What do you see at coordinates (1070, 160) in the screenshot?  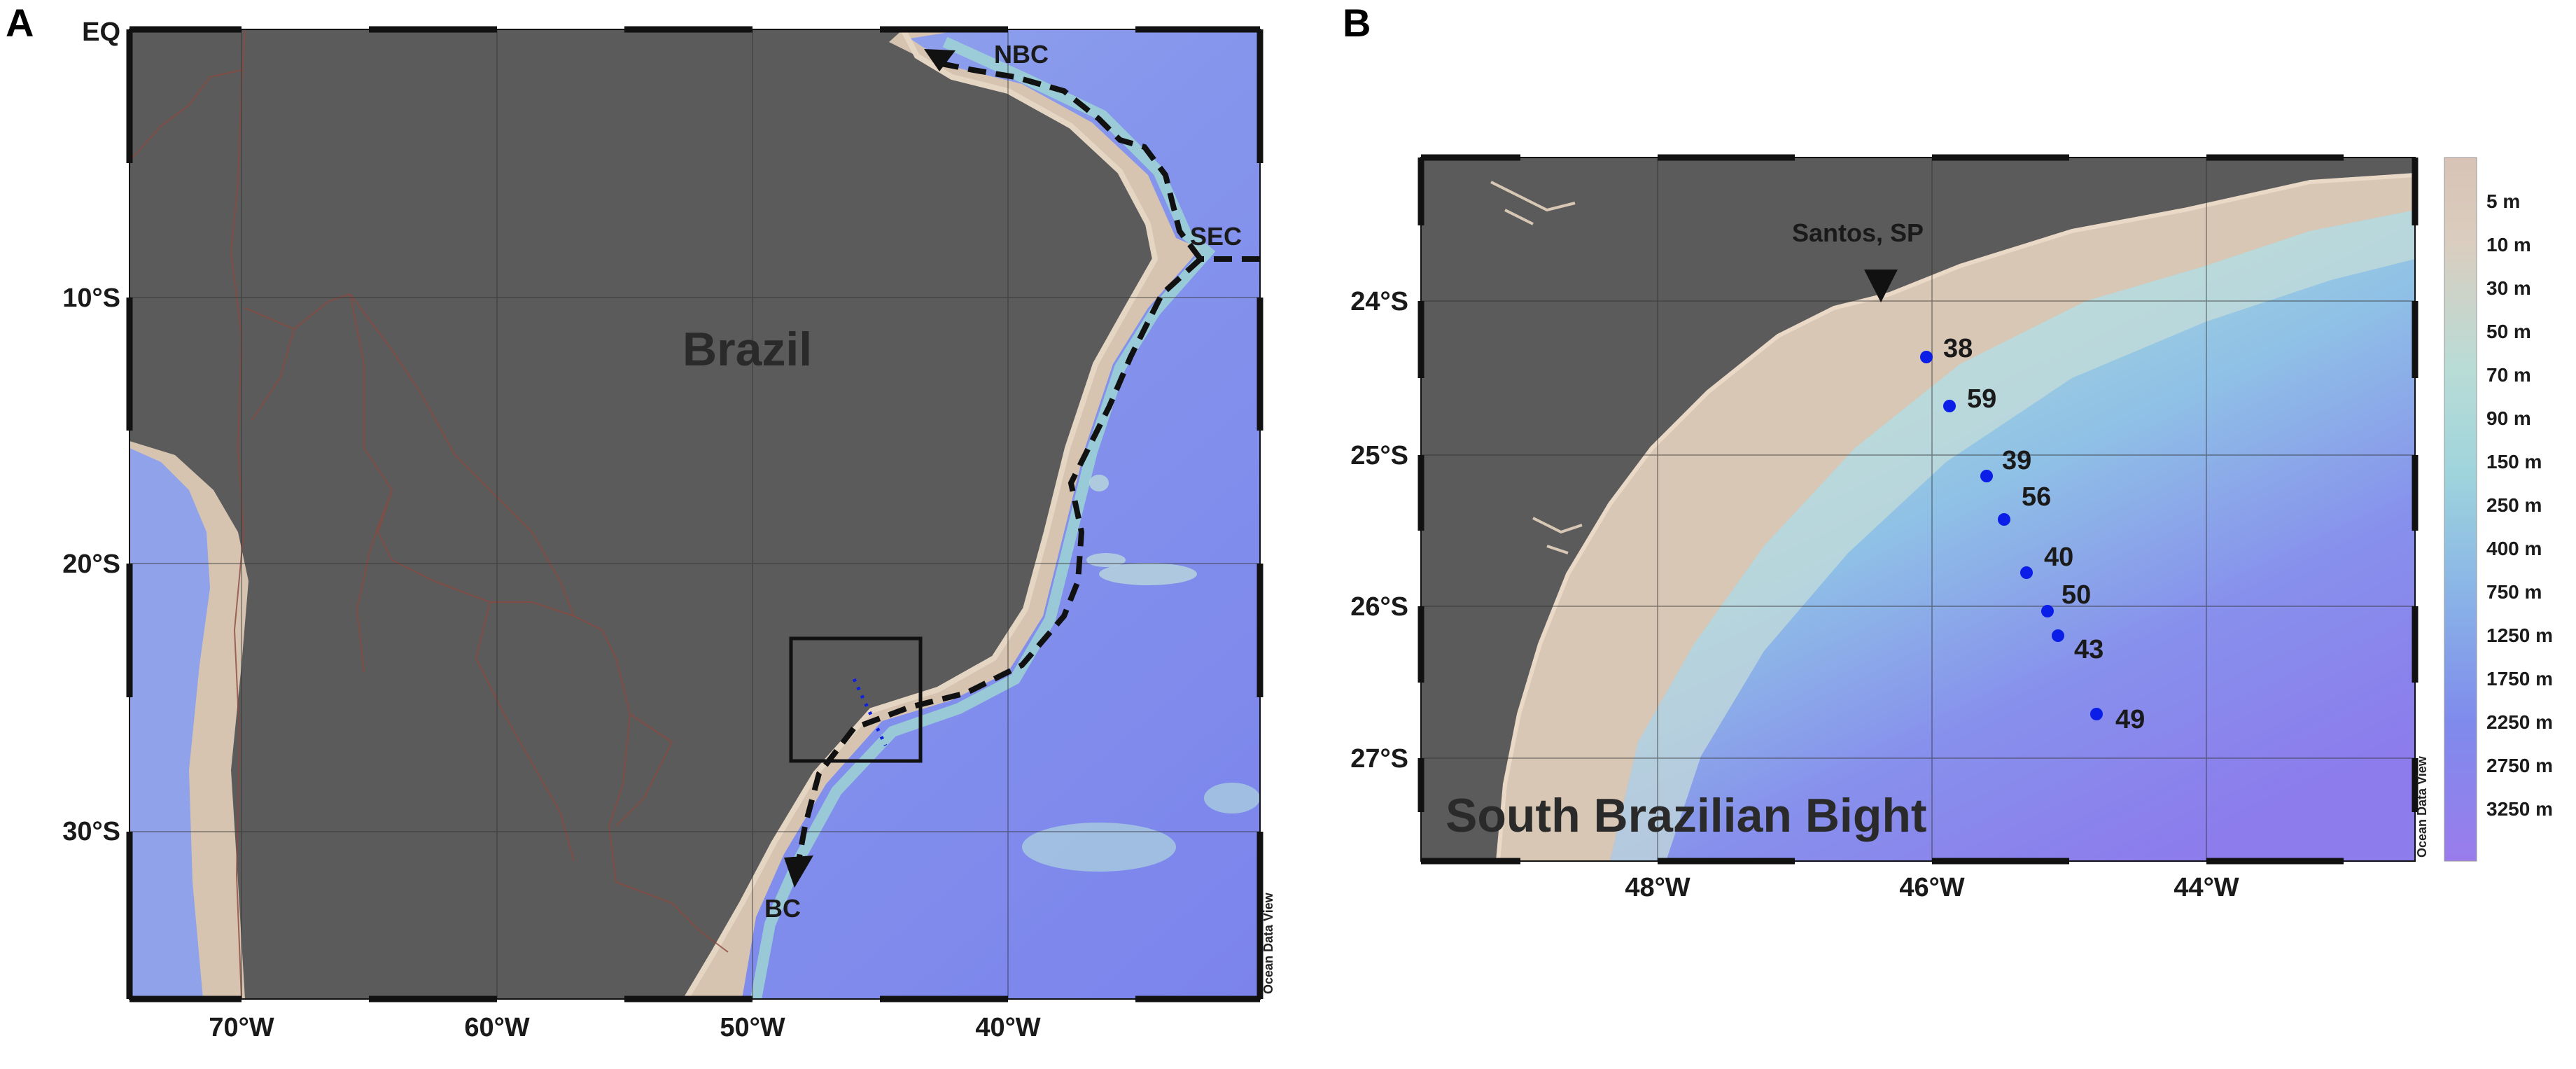 I see `nbc-current-path` at bounding box center [1070, 160].